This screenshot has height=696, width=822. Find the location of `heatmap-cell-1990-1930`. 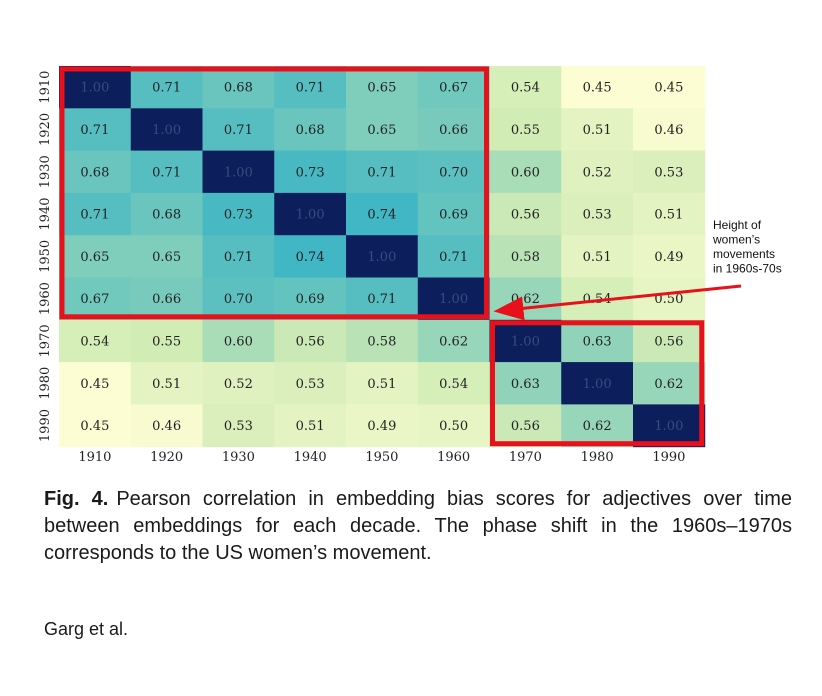

heatmap-cell-1990-1930 is located at coordinates (238, 426).